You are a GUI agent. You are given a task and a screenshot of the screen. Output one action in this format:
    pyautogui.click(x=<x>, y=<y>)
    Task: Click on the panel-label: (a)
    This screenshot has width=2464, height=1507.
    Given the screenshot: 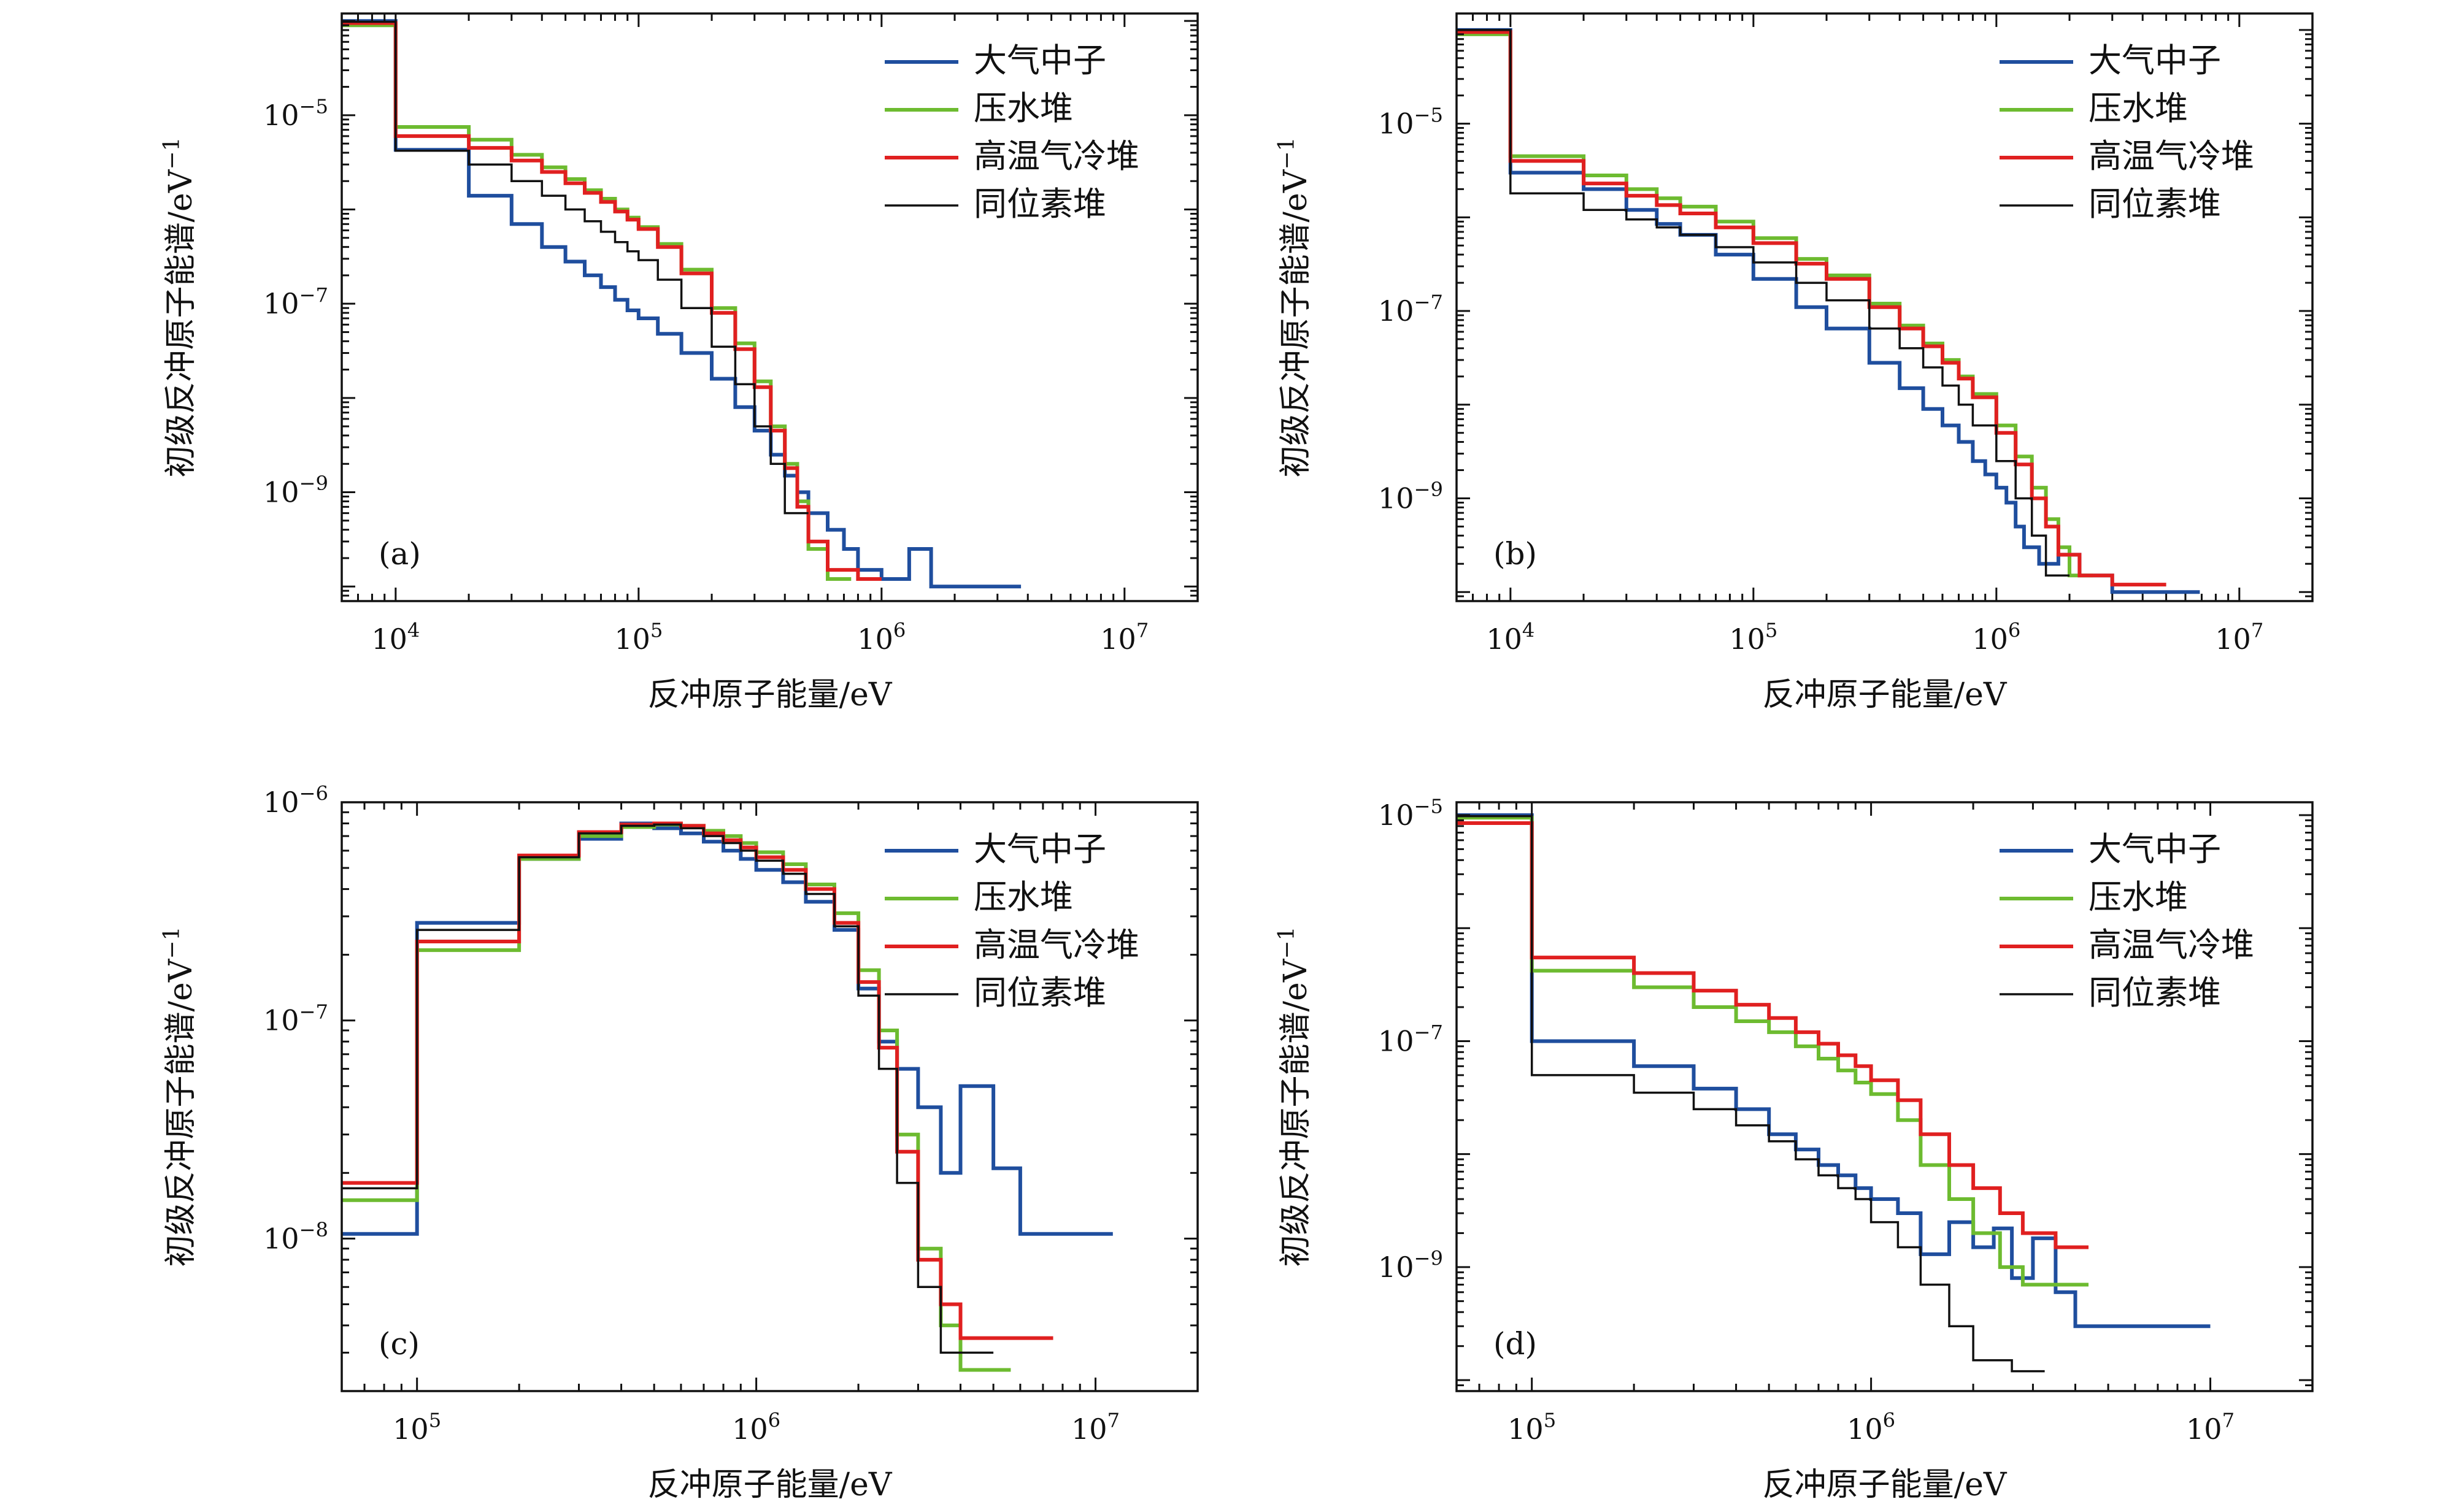 What is the action you would take?
    pyautogui.click(x=400, y=554)
    